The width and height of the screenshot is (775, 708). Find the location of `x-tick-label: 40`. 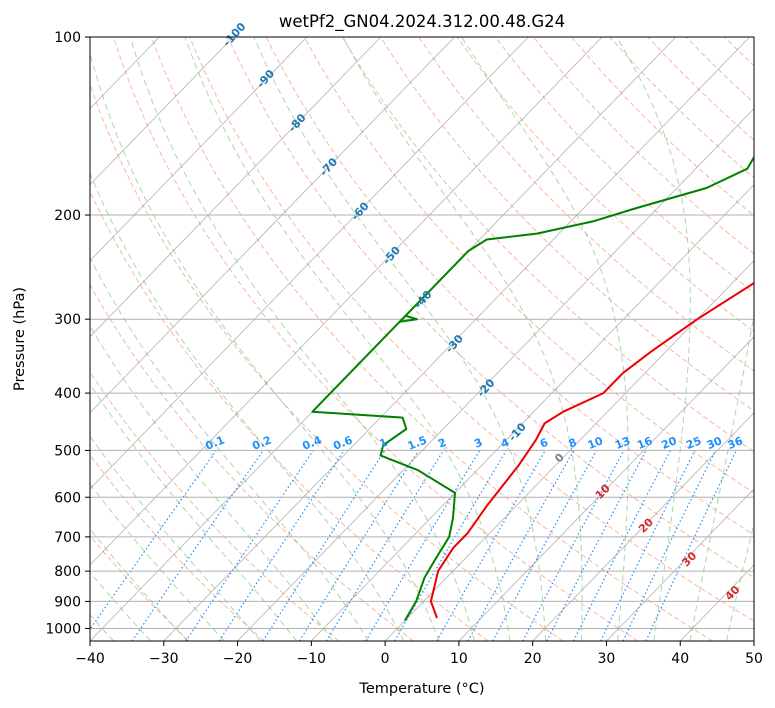

x-tick-label: 40 is located at coordinates (680, 659).